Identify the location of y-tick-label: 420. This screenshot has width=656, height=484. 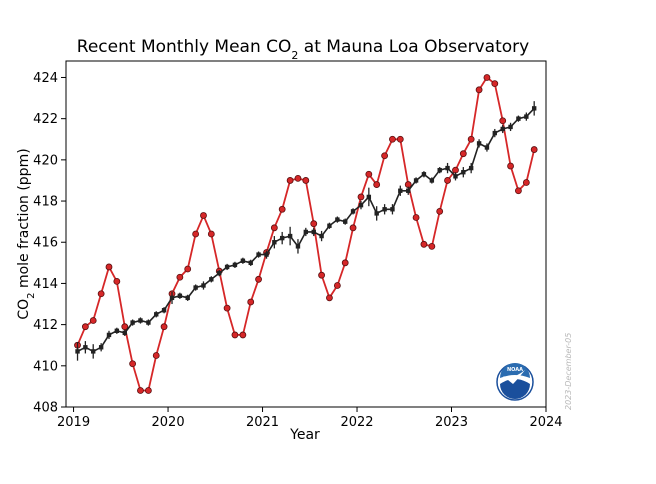
(45, 160).